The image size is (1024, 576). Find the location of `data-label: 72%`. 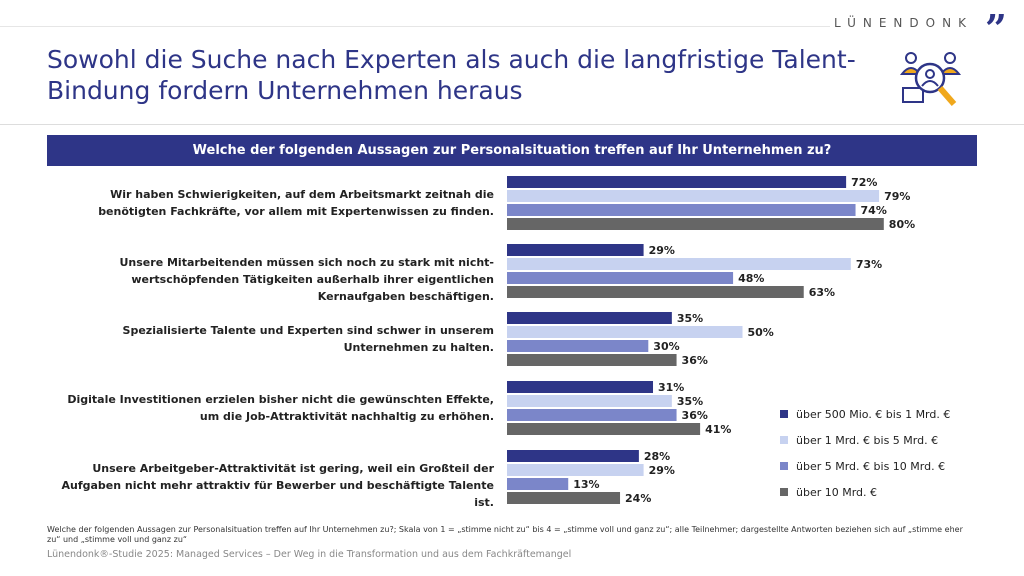

data-label: 72% is located at coordinates (864, 182).